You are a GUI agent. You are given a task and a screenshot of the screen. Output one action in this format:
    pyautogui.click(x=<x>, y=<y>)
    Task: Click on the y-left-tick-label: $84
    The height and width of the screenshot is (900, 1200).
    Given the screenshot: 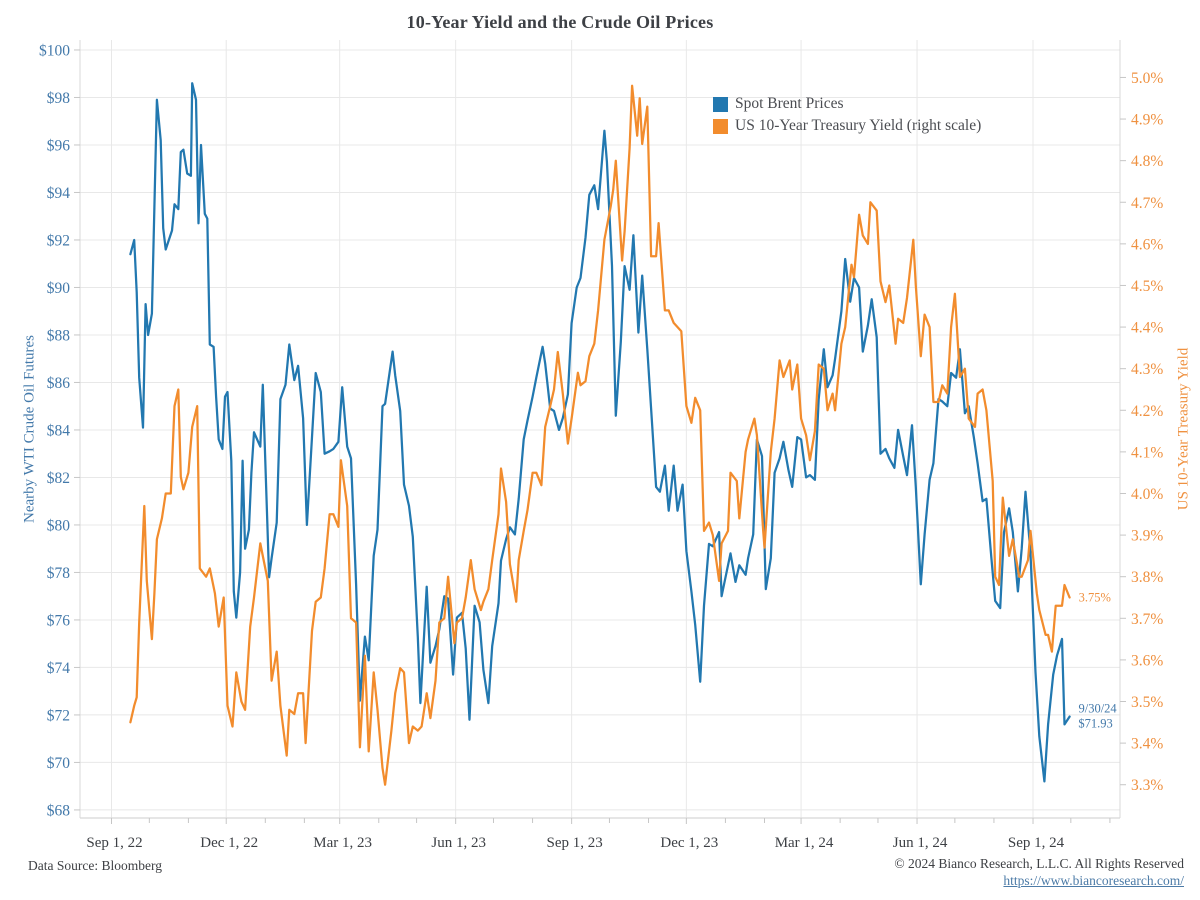 What is the action you would take?
    pyautogui.click(x=59, y=430)
    